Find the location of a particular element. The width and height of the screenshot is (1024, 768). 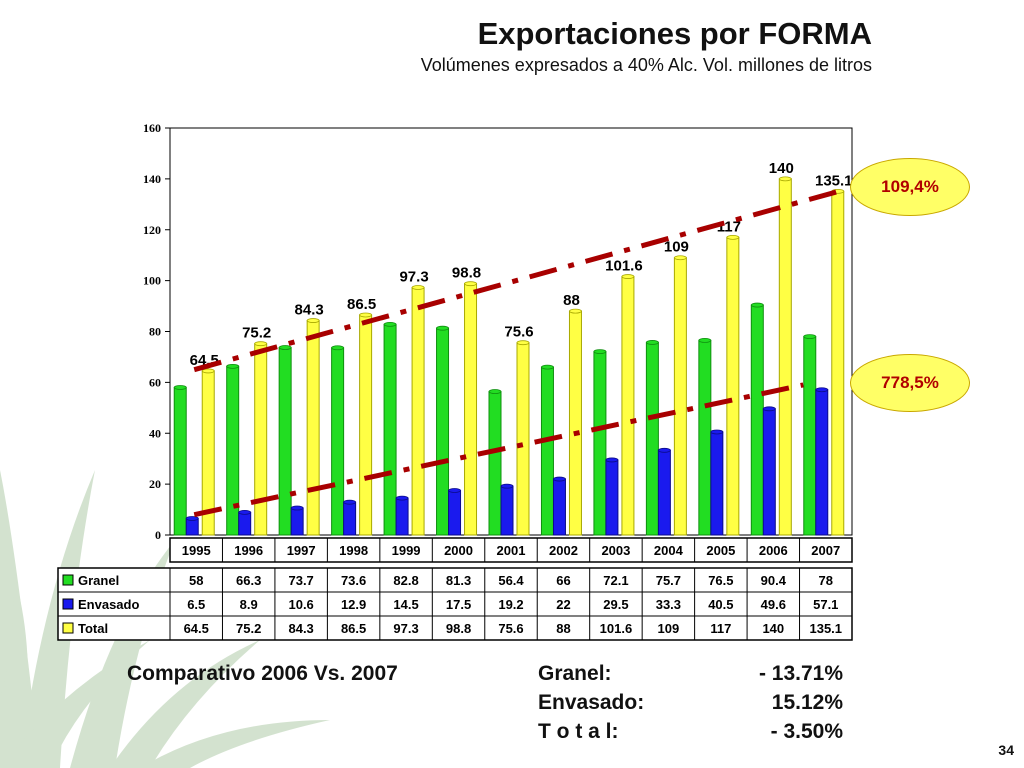

table-year-label: 2005 is located at coordinates (720, 550).